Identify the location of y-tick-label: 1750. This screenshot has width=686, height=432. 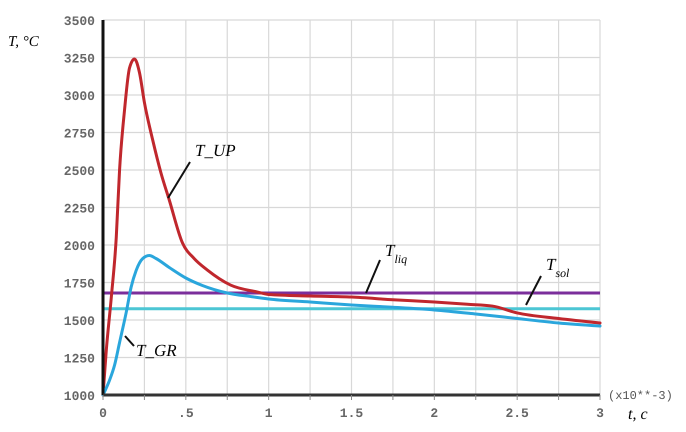
(80, 284).